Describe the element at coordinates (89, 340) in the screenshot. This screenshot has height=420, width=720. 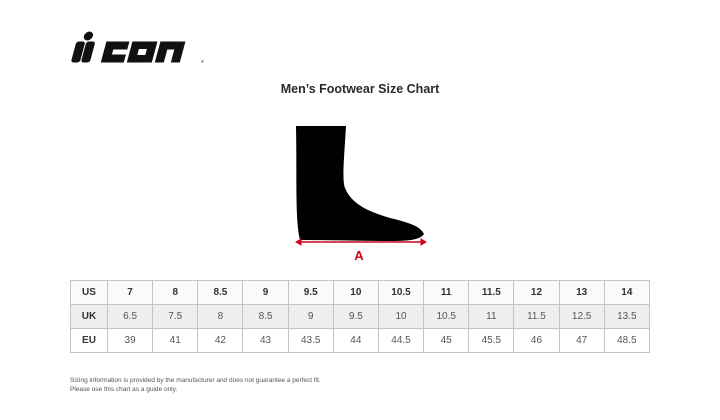
I see `row-header: EU` at that location.